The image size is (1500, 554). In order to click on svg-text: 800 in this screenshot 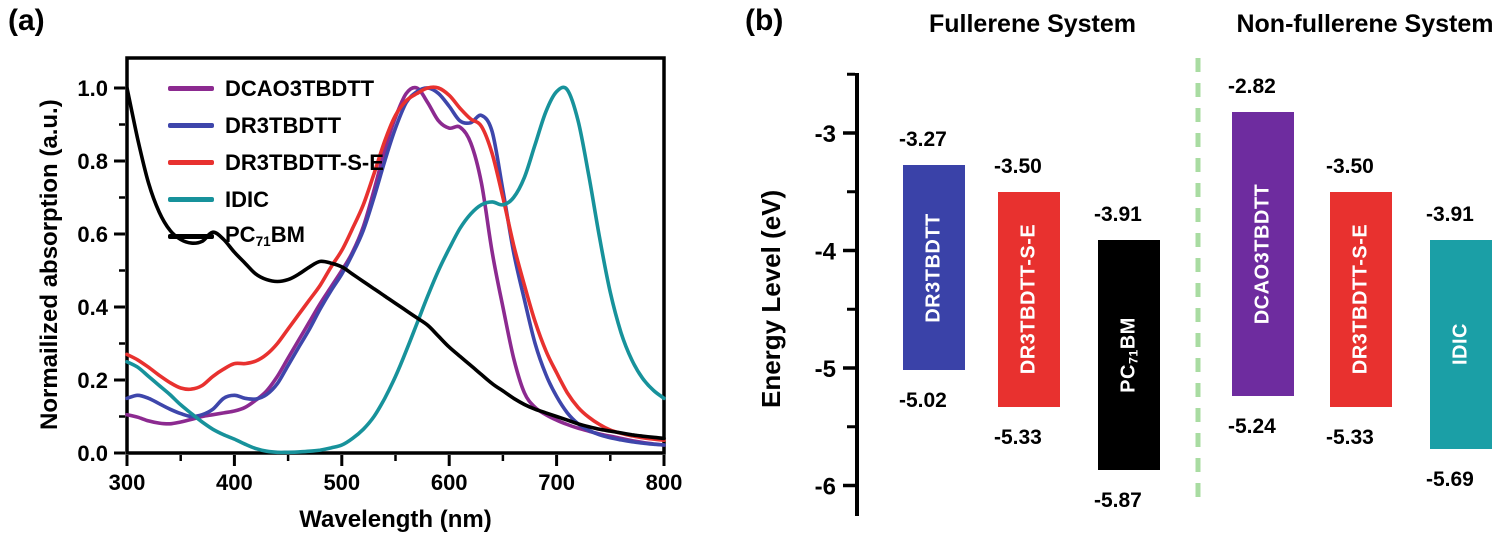, I will do `click(664, 482)`.